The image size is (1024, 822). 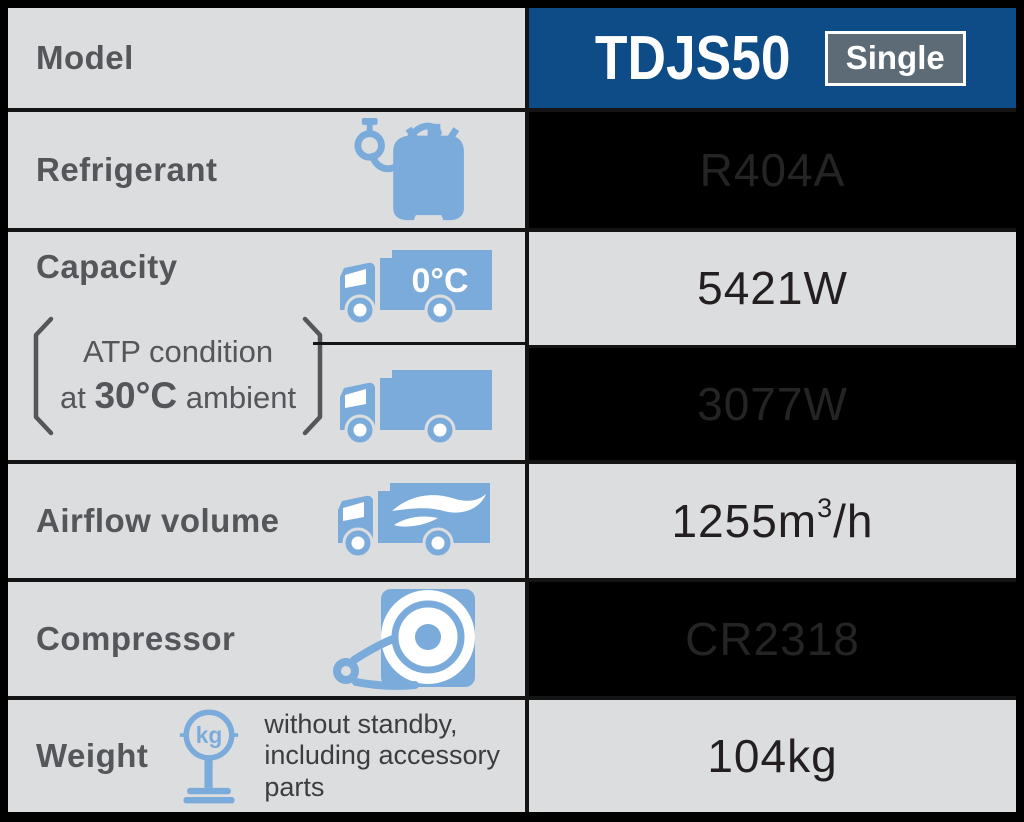 I want to click on row-refrigerant: Refrigerant R404A, so click(x=512, y=170).